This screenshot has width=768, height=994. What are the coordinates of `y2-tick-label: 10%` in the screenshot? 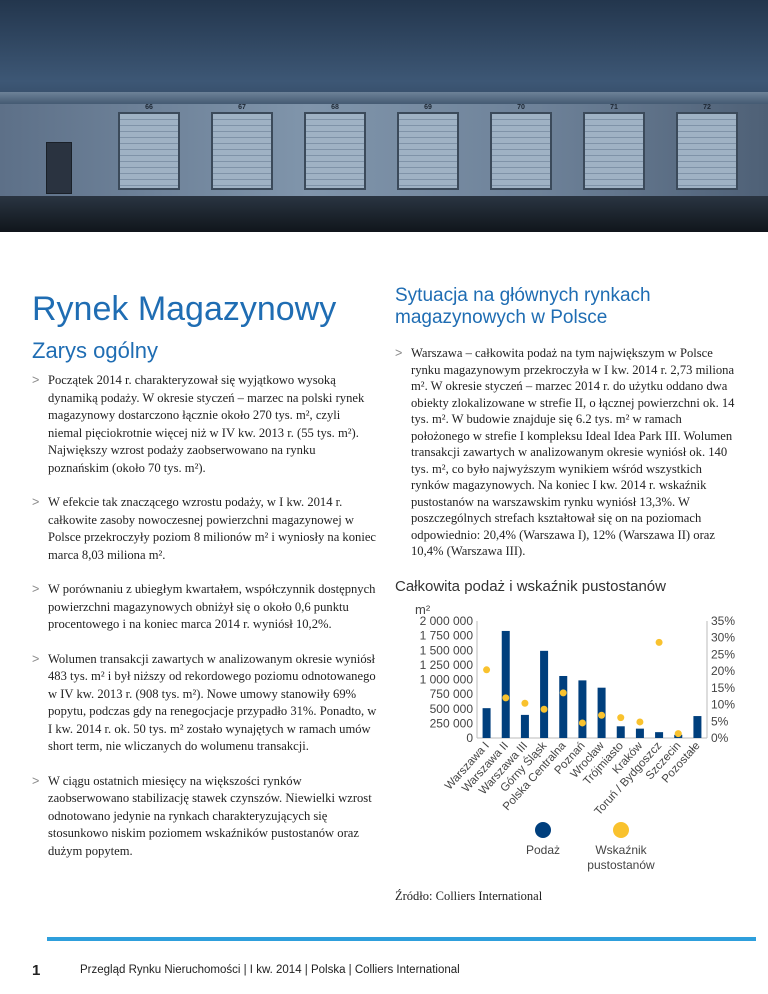 It's located at (723, 705).